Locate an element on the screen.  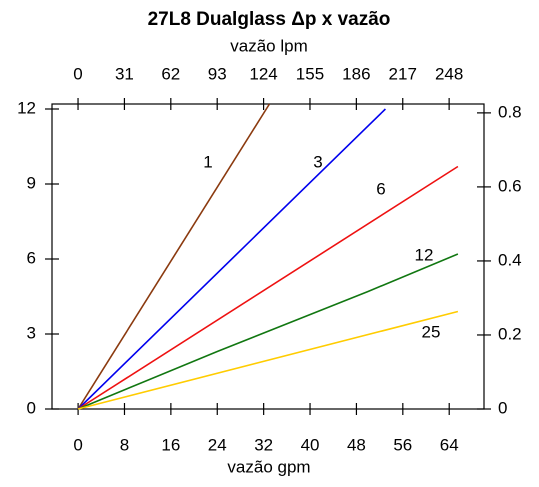
x2-tick-label: 217 is located at coordinates (403, 73).